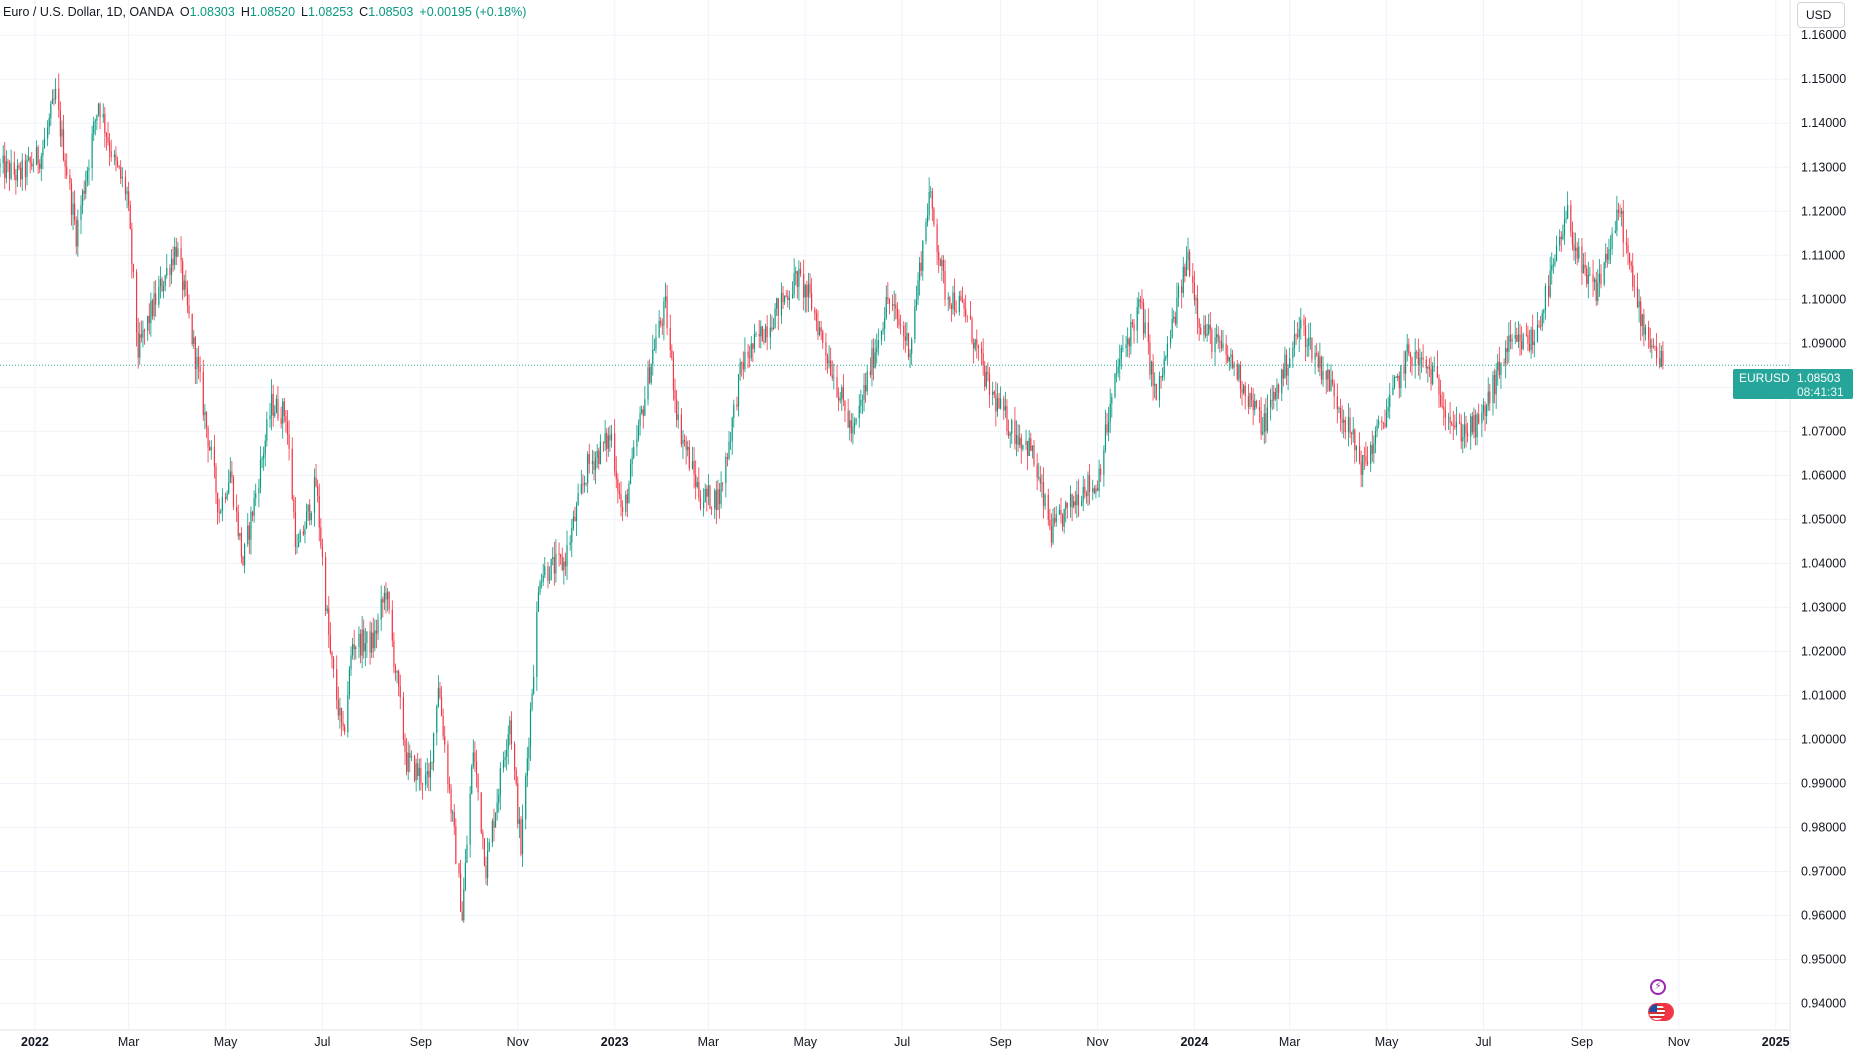 The height and width of the screenshot is (1052, 1853). What do you see at coordinates (421, 1042) in the screenshot?
I see `x-tick-label: Sep` at bounding box center [421, 1042].